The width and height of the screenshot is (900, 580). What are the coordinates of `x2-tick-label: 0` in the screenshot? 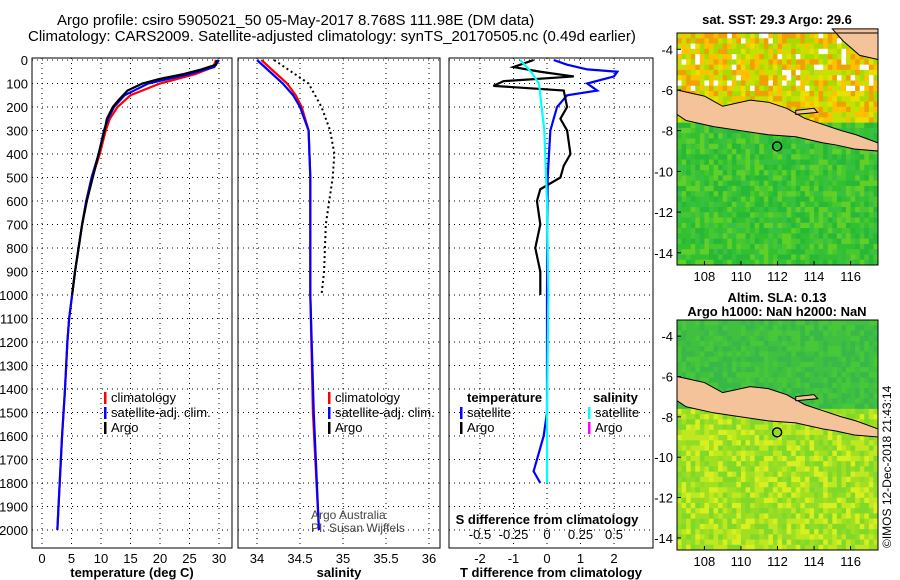 It's located at (546, 534).